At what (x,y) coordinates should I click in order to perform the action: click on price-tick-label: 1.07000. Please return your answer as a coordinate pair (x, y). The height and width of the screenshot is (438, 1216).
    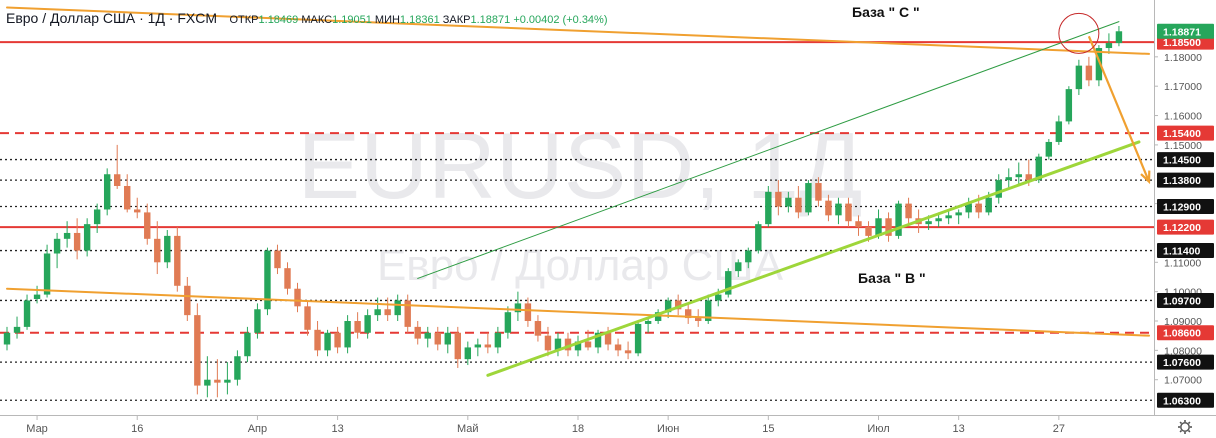
    Looking at the image, I should click on (1183, 381).